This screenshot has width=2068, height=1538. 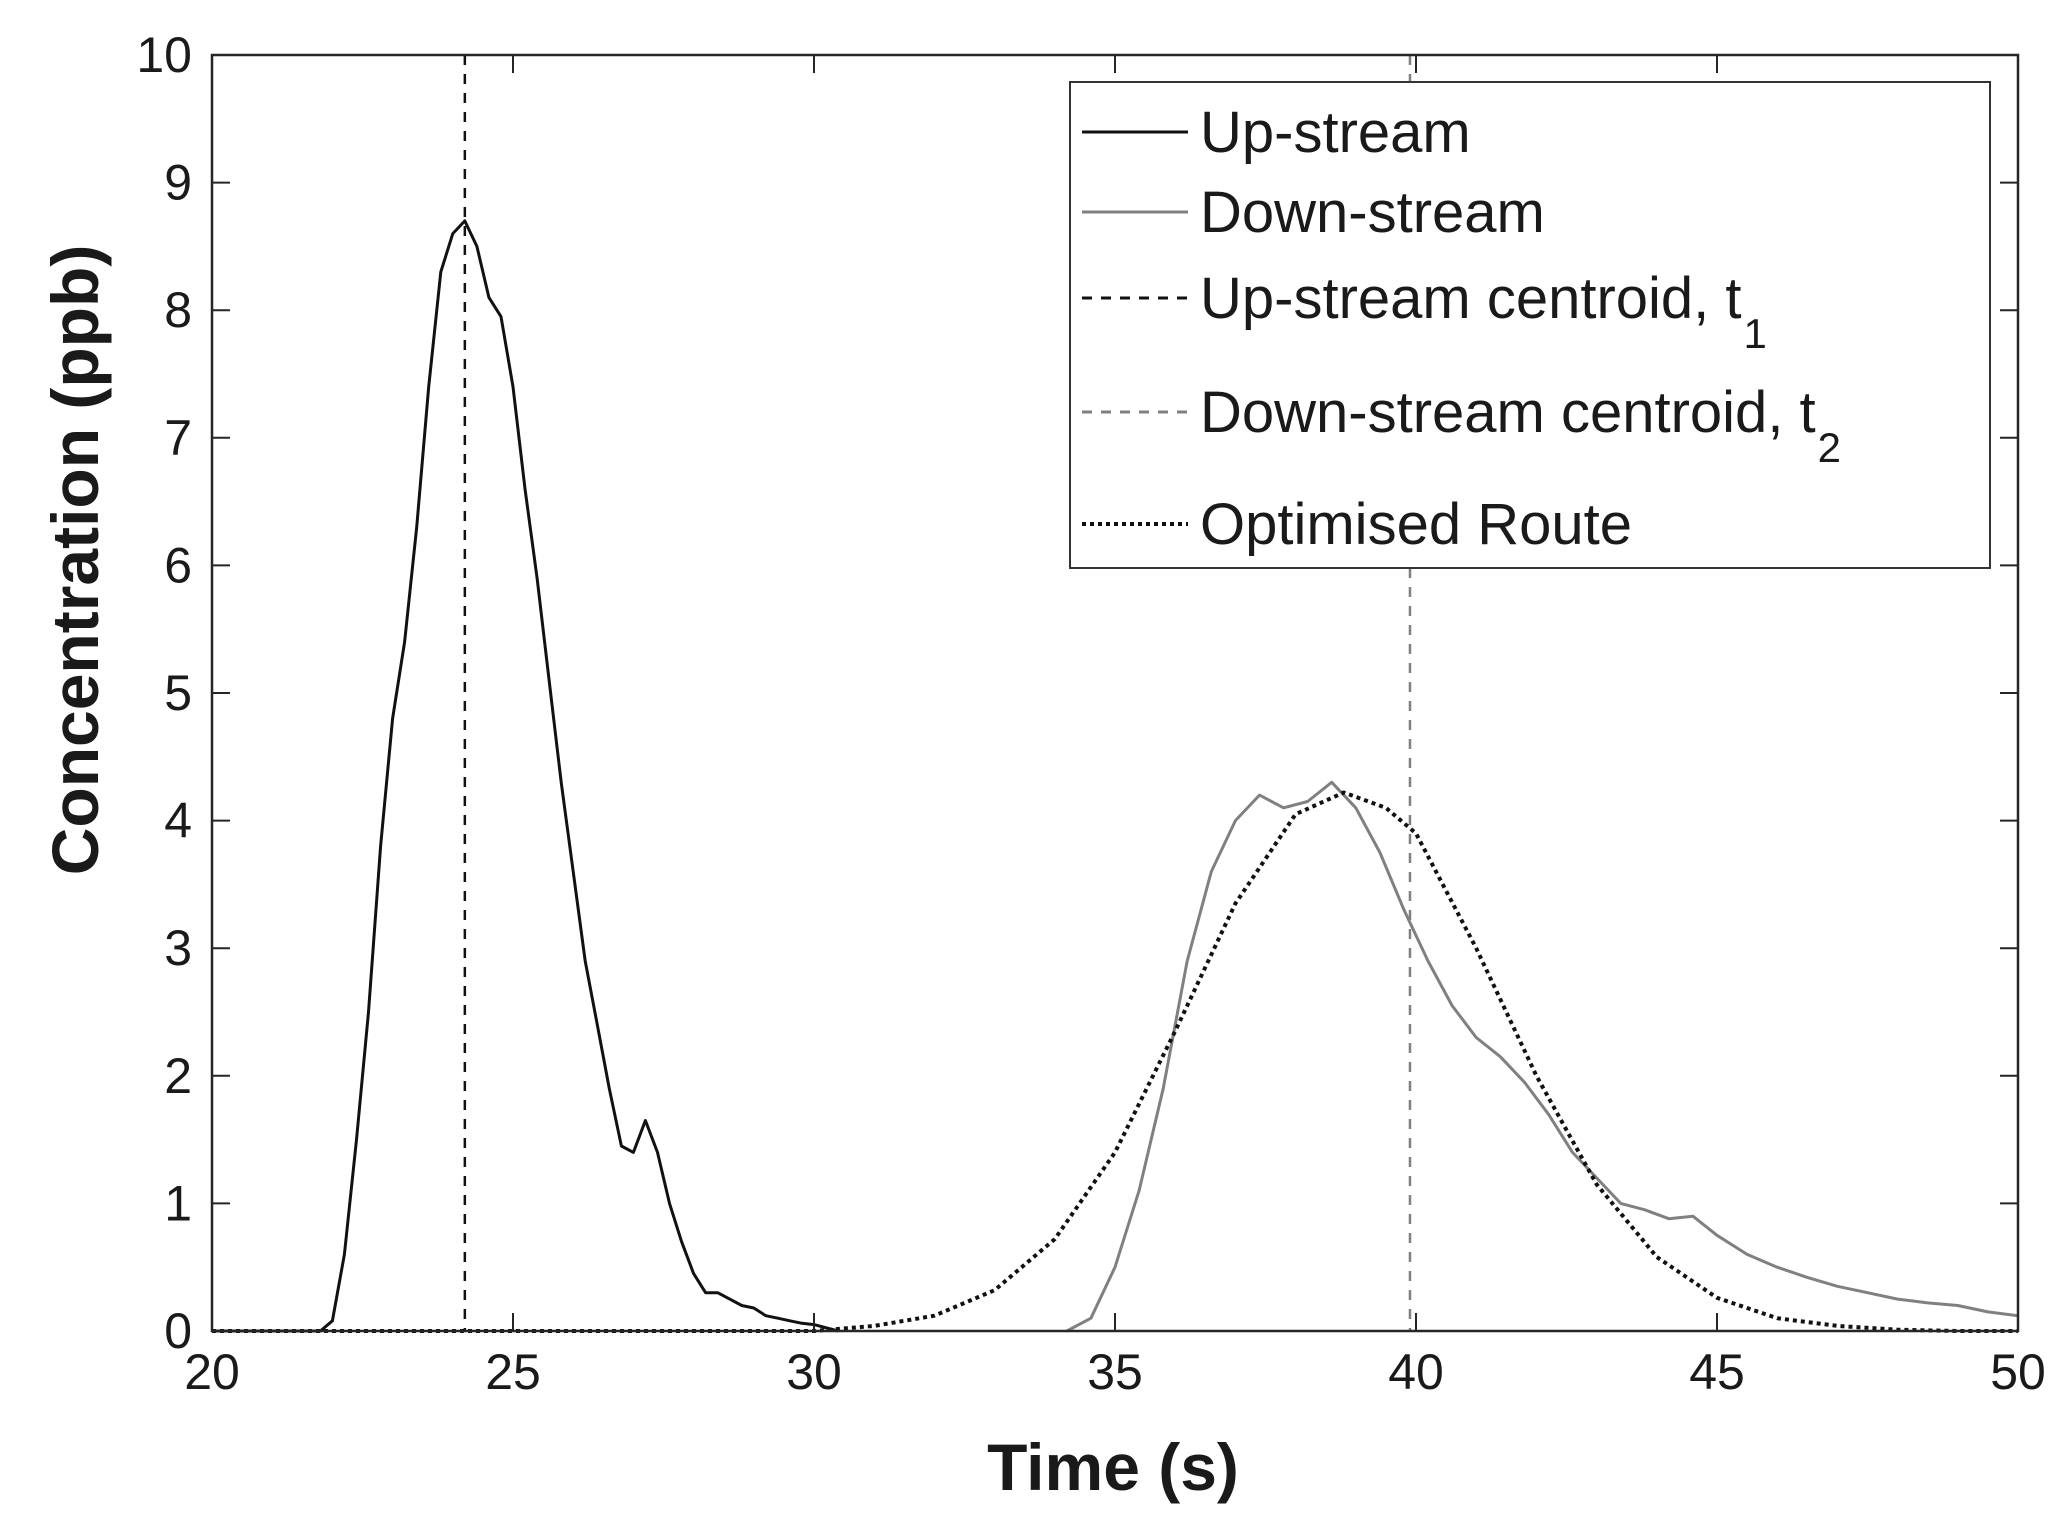 What do you see at coordinates (178, 1076) in the screenshot?
I see `y-tick-label: 2` at bounding box center [178, 1076].